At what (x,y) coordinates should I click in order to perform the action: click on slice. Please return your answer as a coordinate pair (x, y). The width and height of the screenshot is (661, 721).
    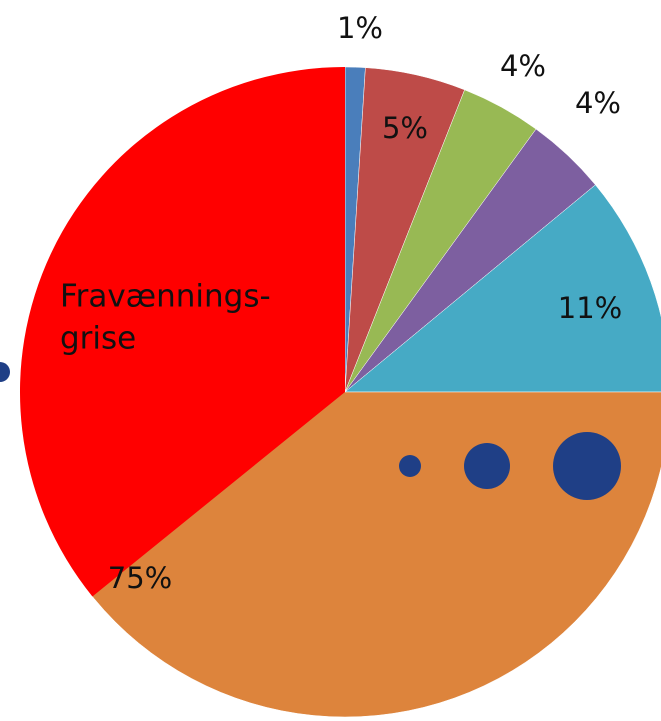
    Looking at the image, I should click on (502, 288).